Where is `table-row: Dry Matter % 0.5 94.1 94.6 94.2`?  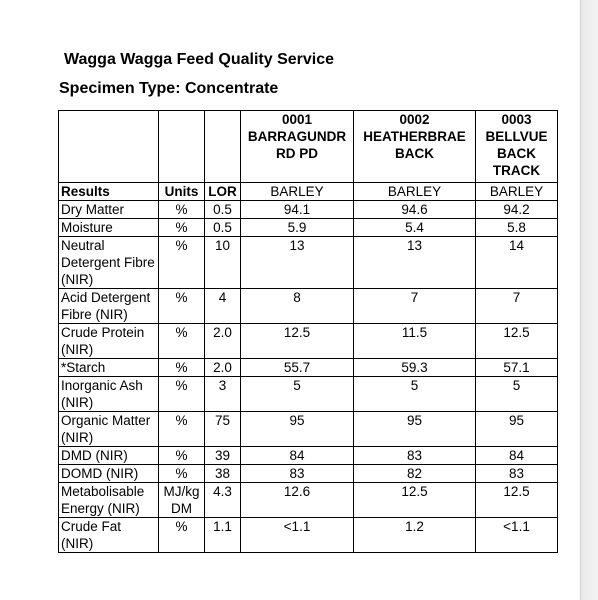
table-row: Dry Matter % 0.5 94.1 94.6 94.2 is located at coordinates (308, 209).